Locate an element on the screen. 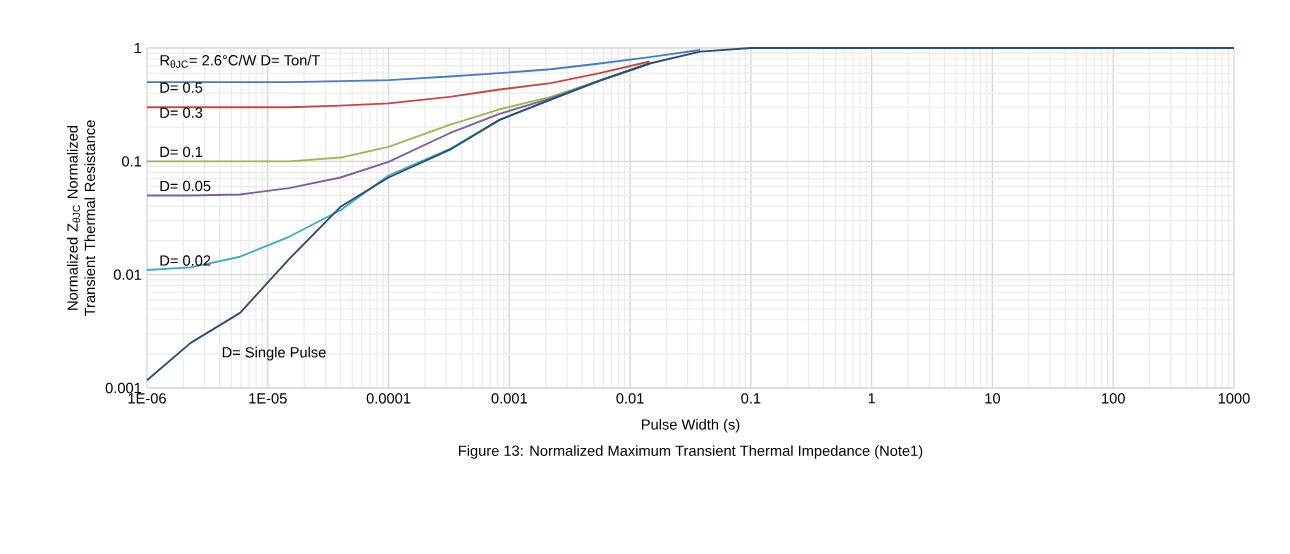 The image size is (1290, 554). y-tick-label: 1 is located at coordinates (138, 48).